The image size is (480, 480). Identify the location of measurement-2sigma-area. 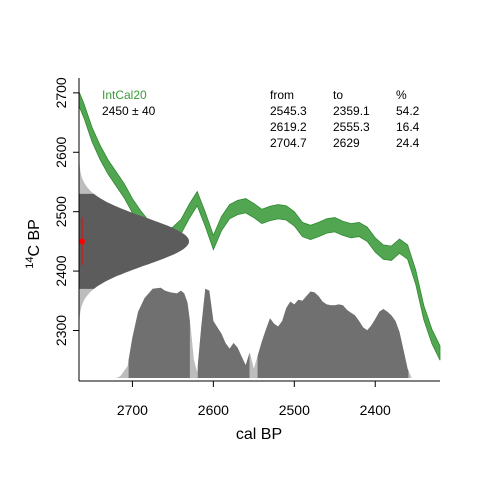
(134, 241).